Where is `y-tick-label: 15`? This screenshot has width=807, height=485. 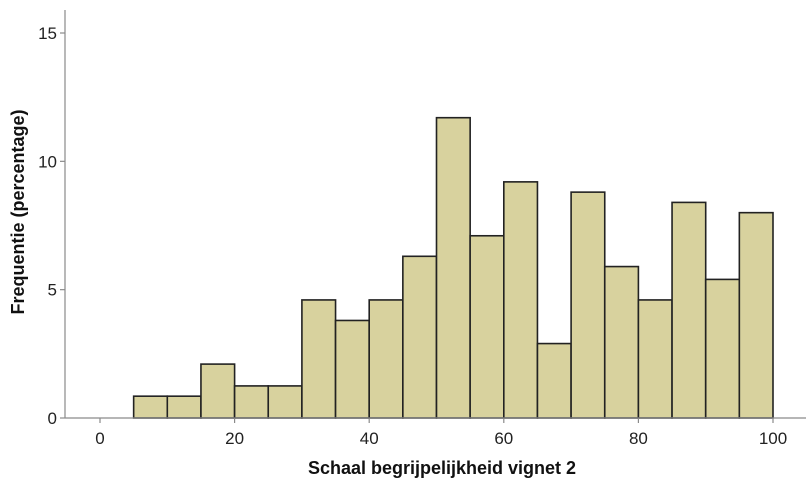
y-tick-label: 15 is located at coordinates (47, 33).